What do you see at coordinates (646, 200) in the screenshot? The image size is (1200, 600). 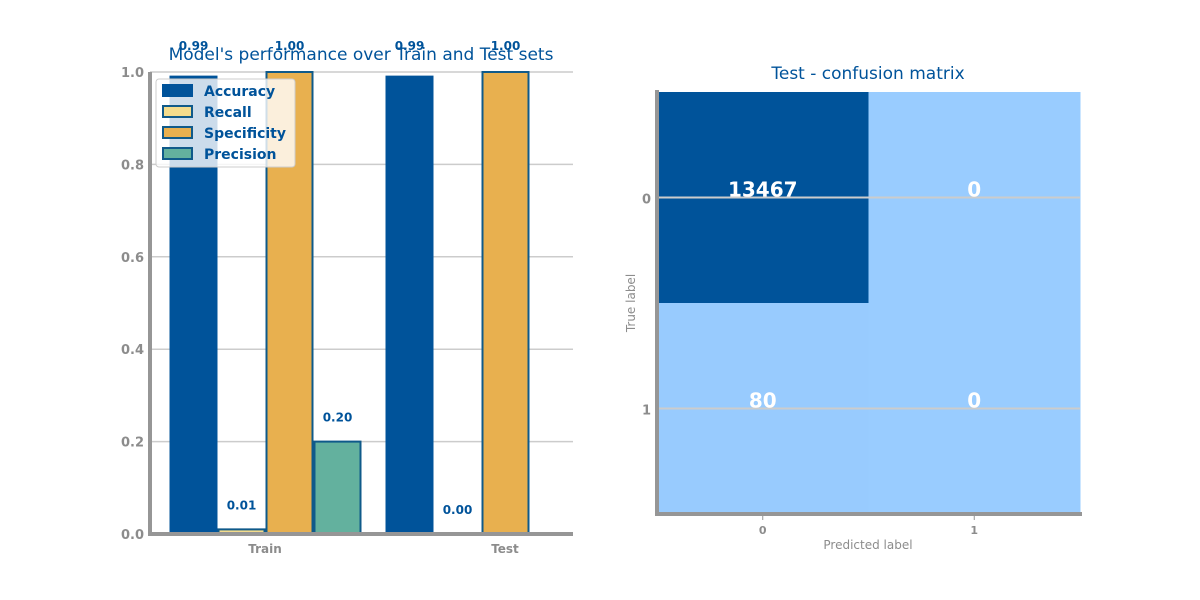 I see `cm-y-tick-label: 0` at bounding box center [646, 200].